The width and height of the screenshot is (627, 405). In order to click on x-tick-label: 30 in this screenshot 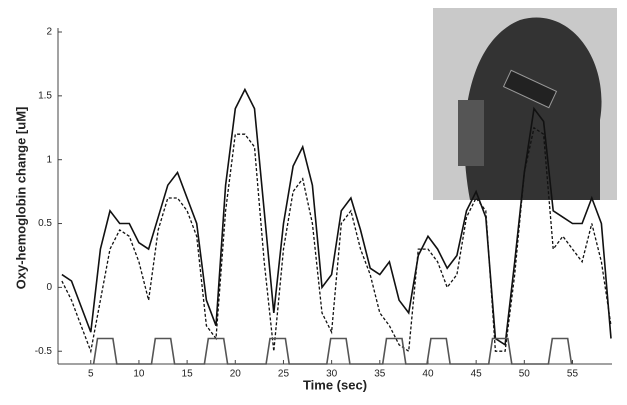, I will do `click(332, 374)`.